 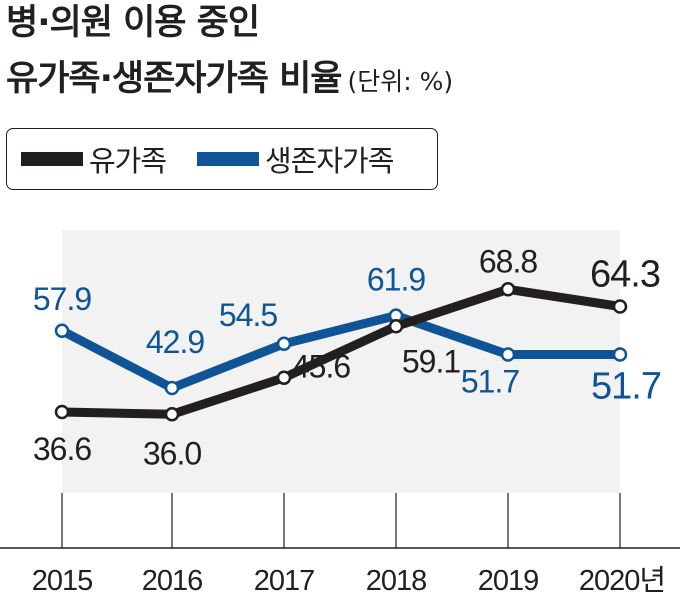 What do you see at coordinates (128, 161) in the screenshot?
I see `legend-label-series-1: 유가족` at bounding box center [128, 161].